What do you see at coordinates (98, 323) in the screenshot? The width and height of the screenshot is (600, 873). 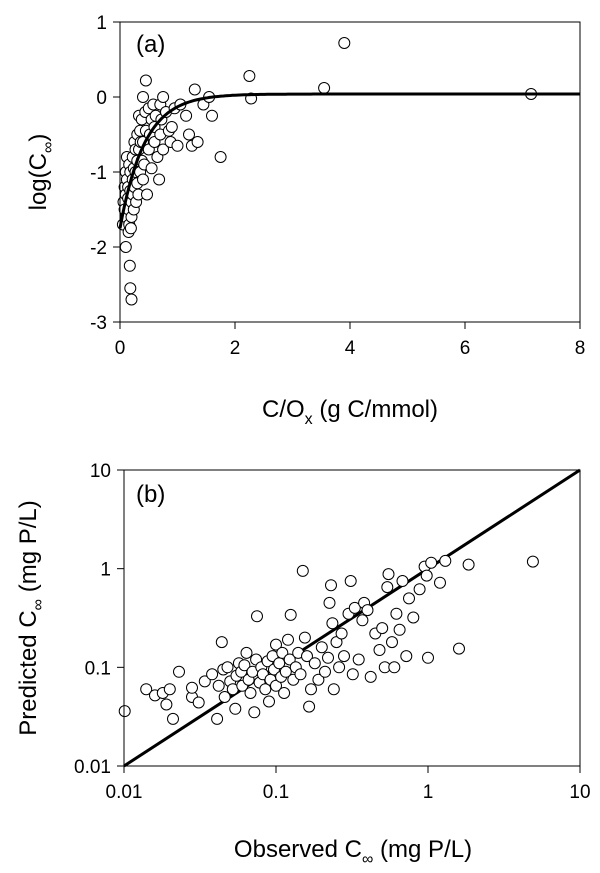 I see `panel-a-y-tick-label: -3` at bounding box center [98, 323].